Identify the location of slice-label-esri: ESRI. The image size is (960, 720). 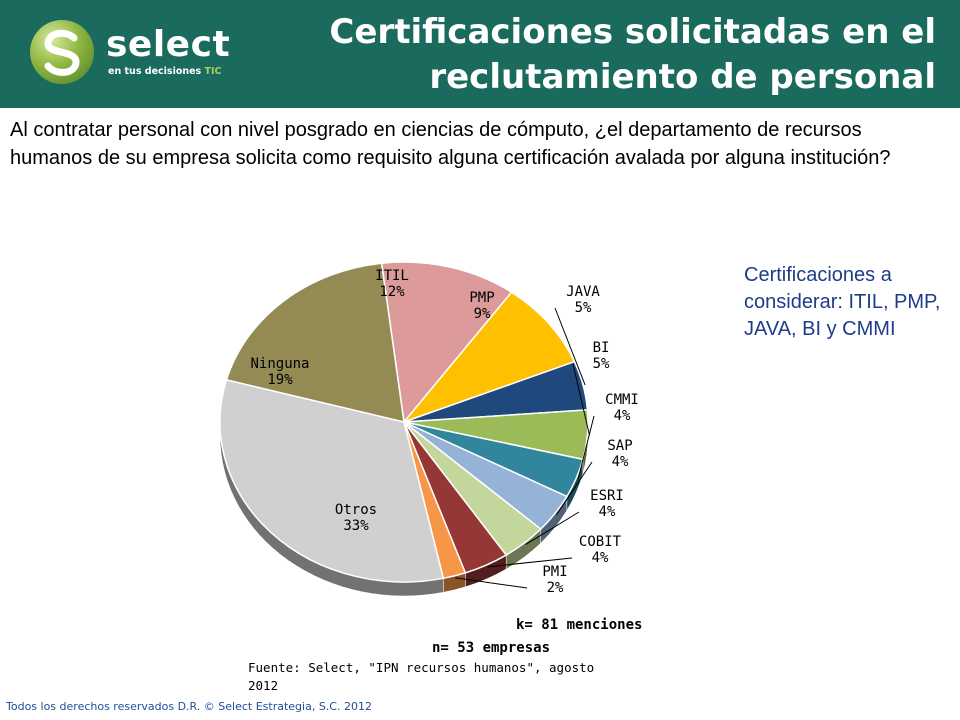
(607, 496).